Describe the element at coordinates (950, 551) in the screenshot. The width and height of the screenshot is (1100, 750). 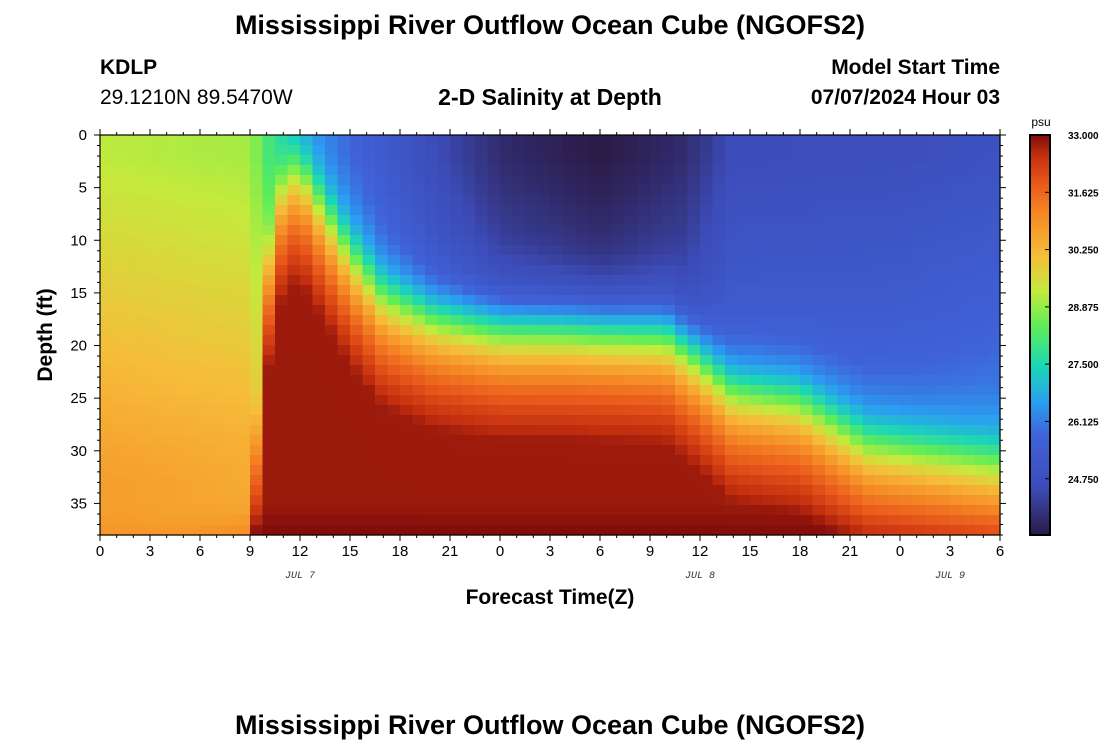
I see `x-tick-label: 3` at that location.